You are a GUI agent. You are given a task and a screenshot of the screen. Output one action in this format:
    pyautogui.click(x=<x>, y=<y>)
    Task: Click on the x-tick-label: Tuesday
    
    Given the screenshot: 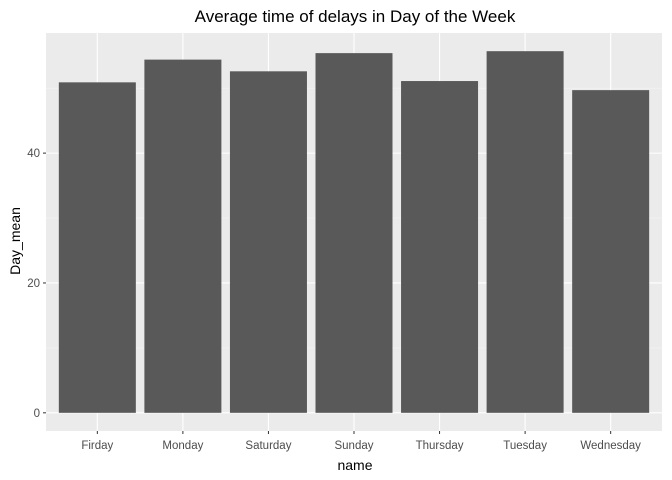 What is the action you would take?
    pyautogui.click(x=525, y=446)
    